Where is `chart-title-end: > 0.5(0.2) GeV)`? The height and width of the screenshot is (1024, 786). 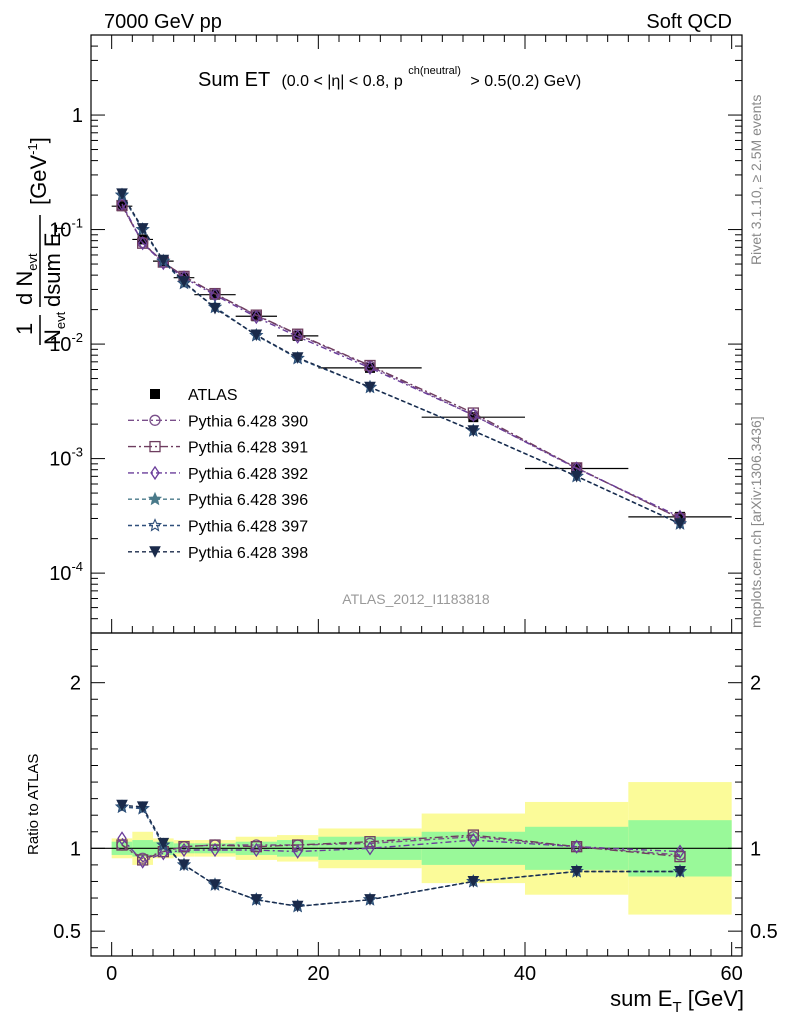
chart-title-end: > 0.5(0.2) GeV) is located at coordinates (525, 81).